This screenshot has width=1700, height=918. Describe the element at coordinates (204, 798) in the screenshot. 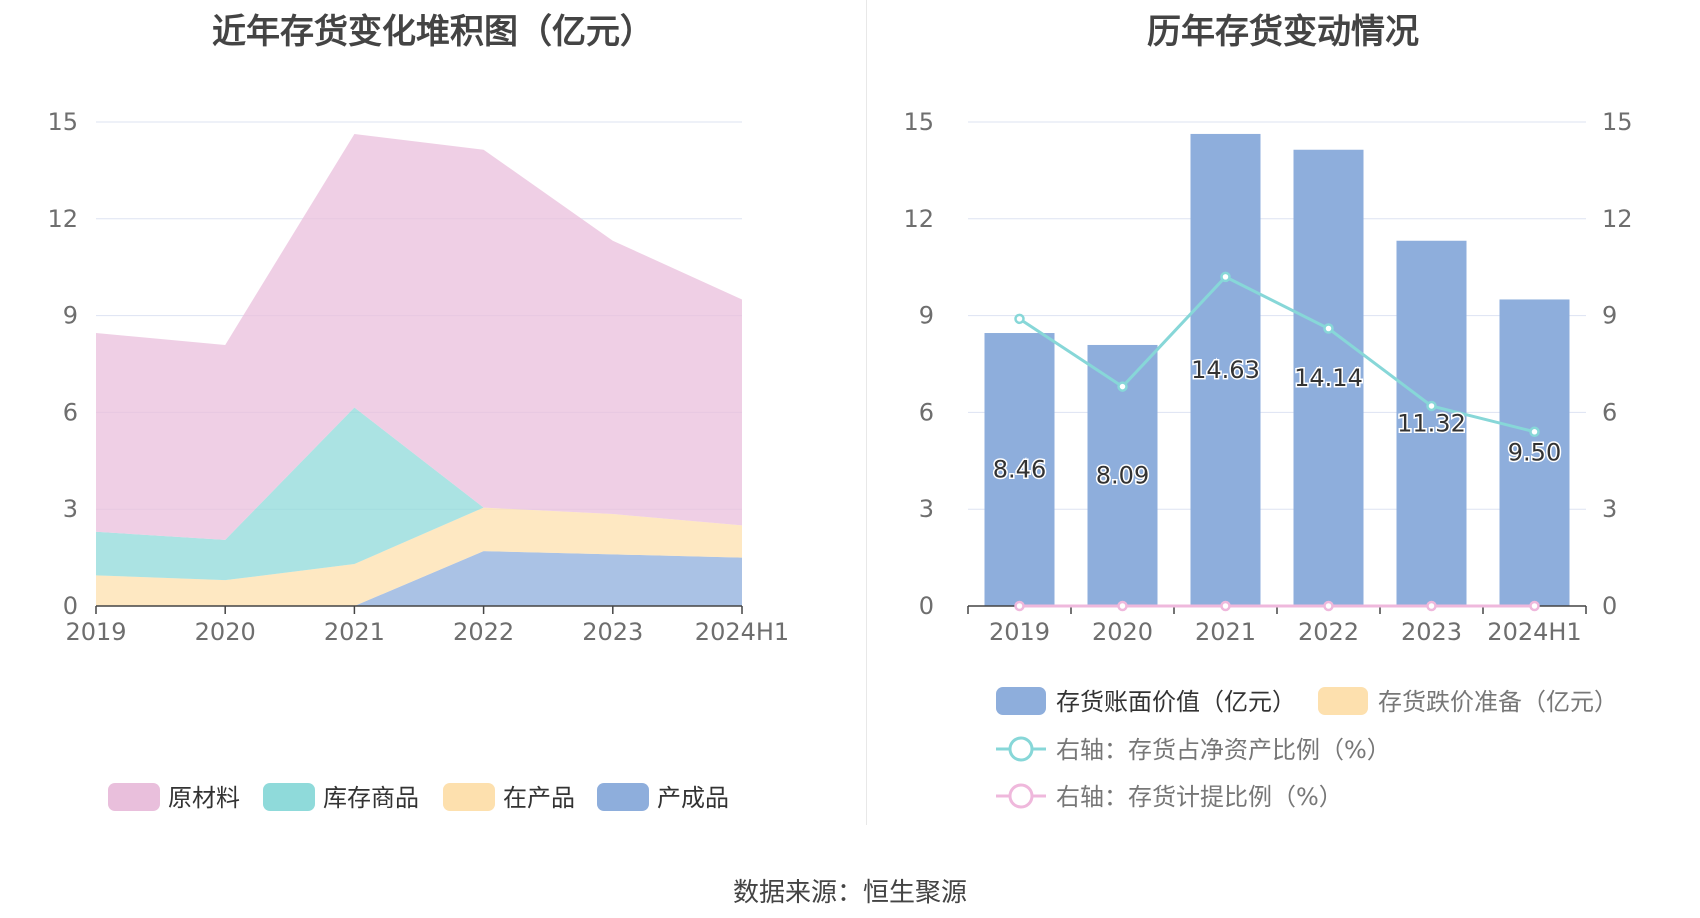

I see `legend-label-raw_materials: 原材料` at that location.